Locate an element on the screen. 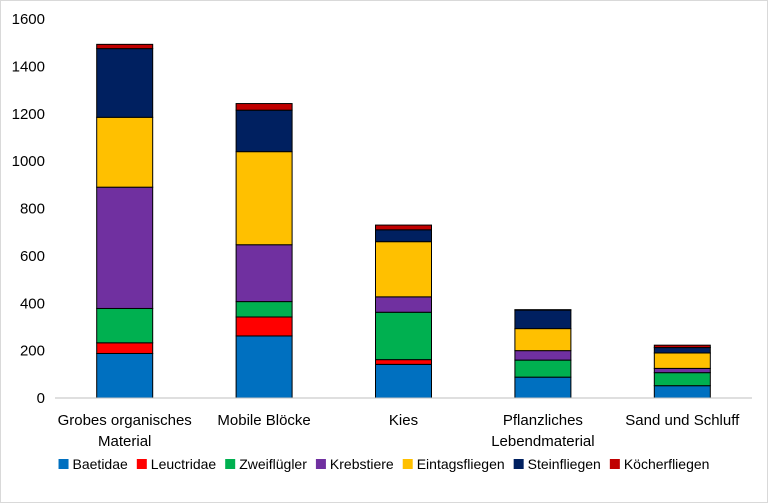 The image size is (768, 503). legend-swatch-eintagsfliegen is located at coordinates (407, 464).